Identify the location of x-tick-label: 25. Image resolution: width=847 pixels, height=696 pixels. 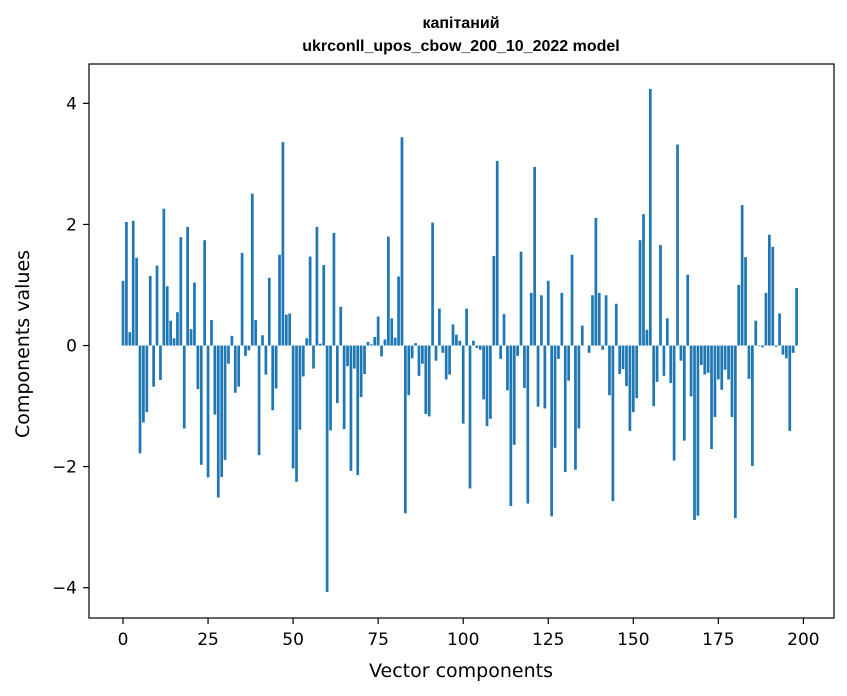
(208, 640).